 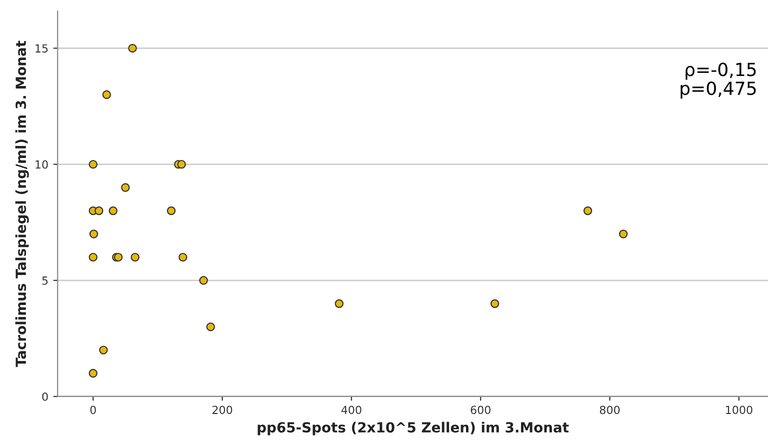 I want to click on x-tick-label: 0, so click(x=93, y=410).